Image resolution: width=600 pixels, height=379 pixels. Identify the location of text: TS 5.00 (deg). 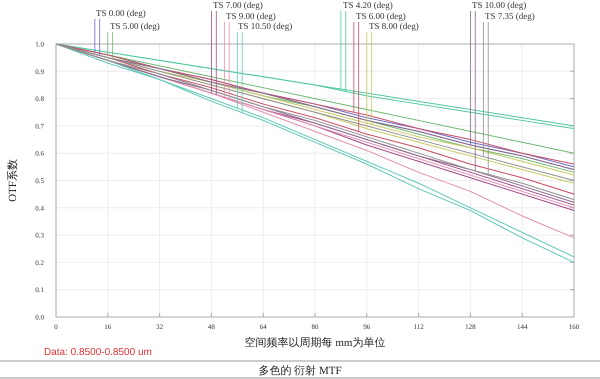
(135, 26).